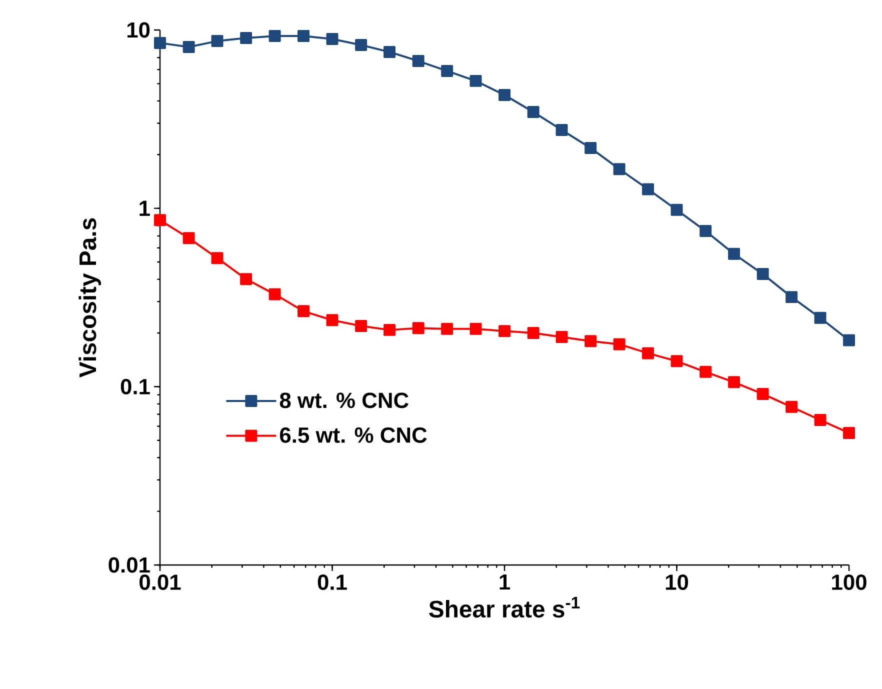 This screenshot has height=689, width=882. What do you see at coordinates (129, 565) in the screenshot?
I see `y-tick-label: 0.01` at bounding box center [129, 565].